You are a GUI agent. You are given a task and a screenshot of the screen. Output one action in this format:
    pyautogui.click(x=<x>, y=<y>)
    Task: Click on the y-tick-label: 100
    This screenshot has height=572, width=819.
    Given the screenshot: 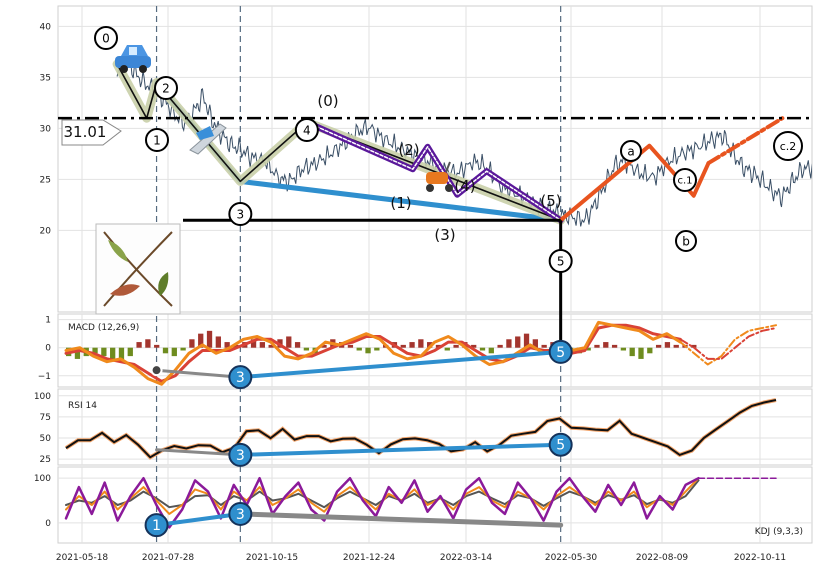 What is the action you would take?
    pyautogui.click(x=42, y=397)
    